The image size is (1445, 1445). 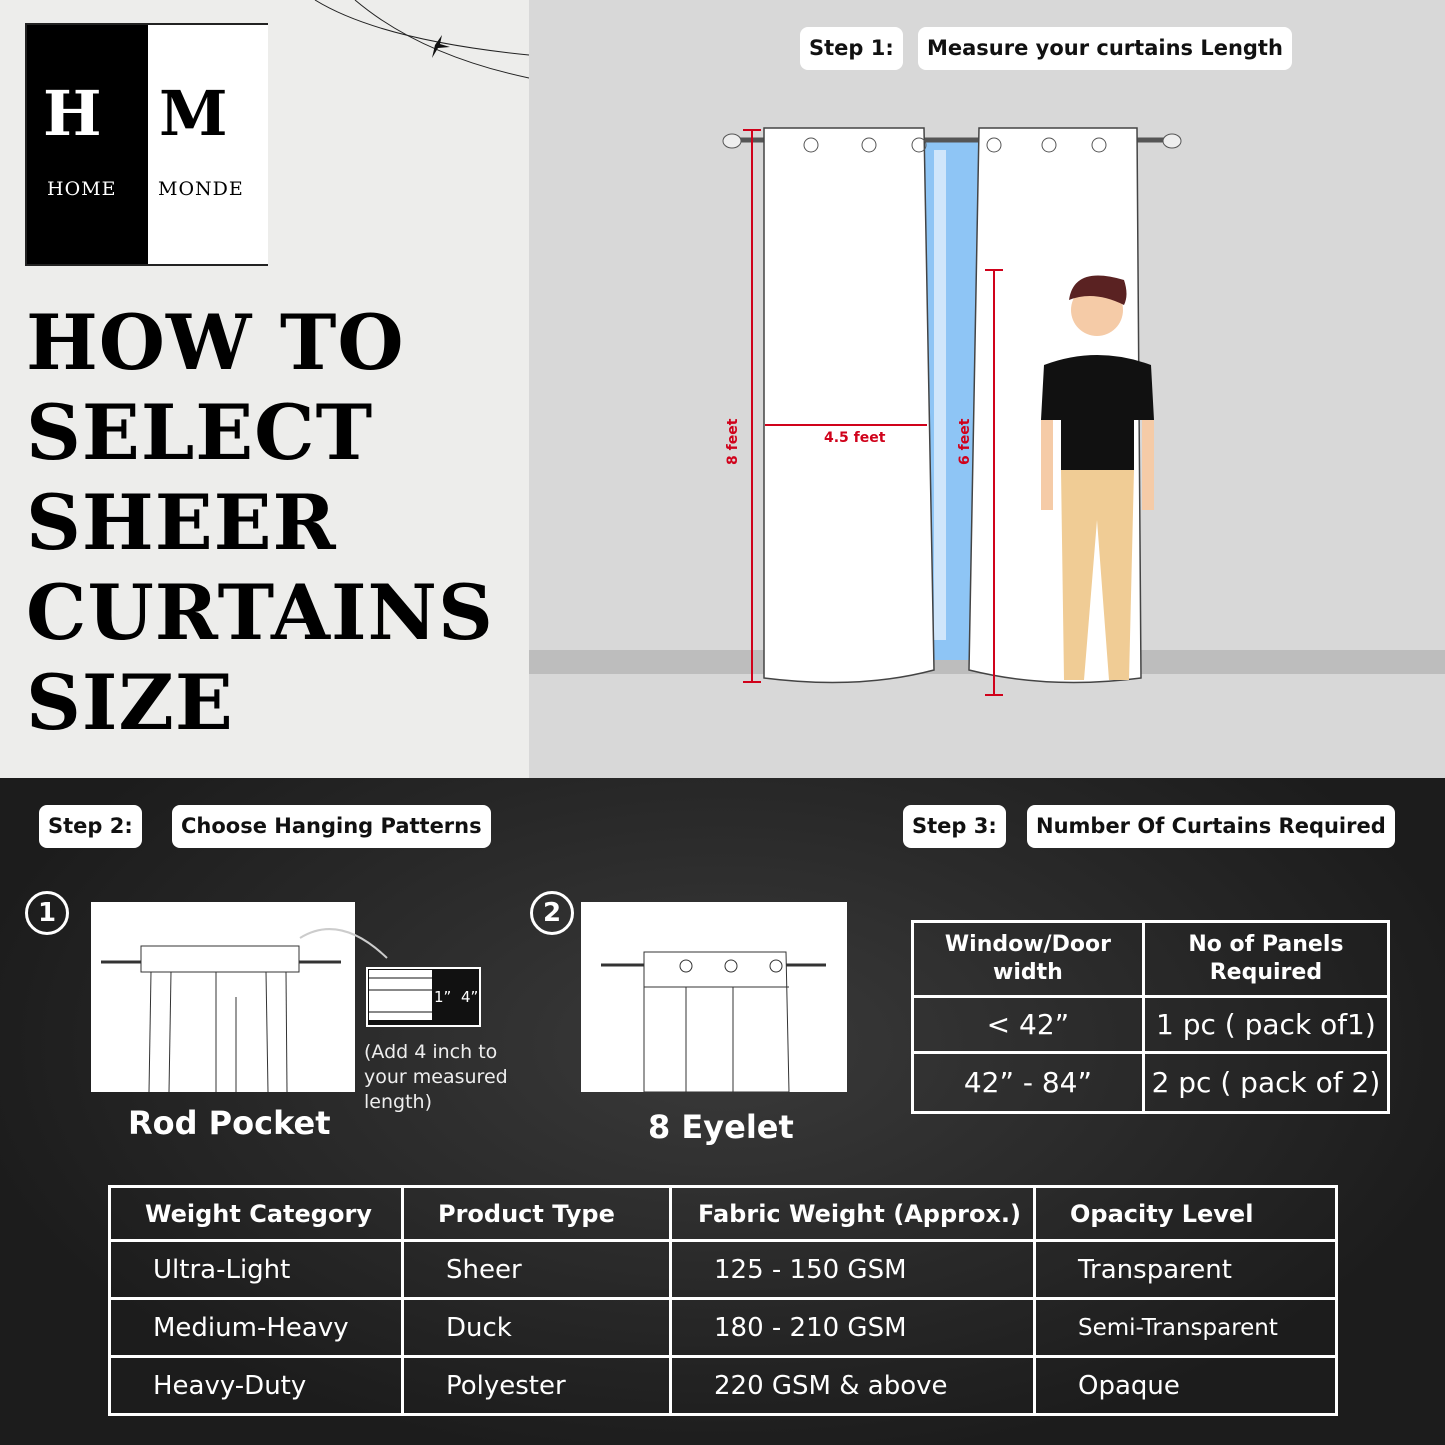 What do you see at coordinates (82, 189) in the screenshot?
I see `logo-home: HOME` at bounding box center [82, 189].